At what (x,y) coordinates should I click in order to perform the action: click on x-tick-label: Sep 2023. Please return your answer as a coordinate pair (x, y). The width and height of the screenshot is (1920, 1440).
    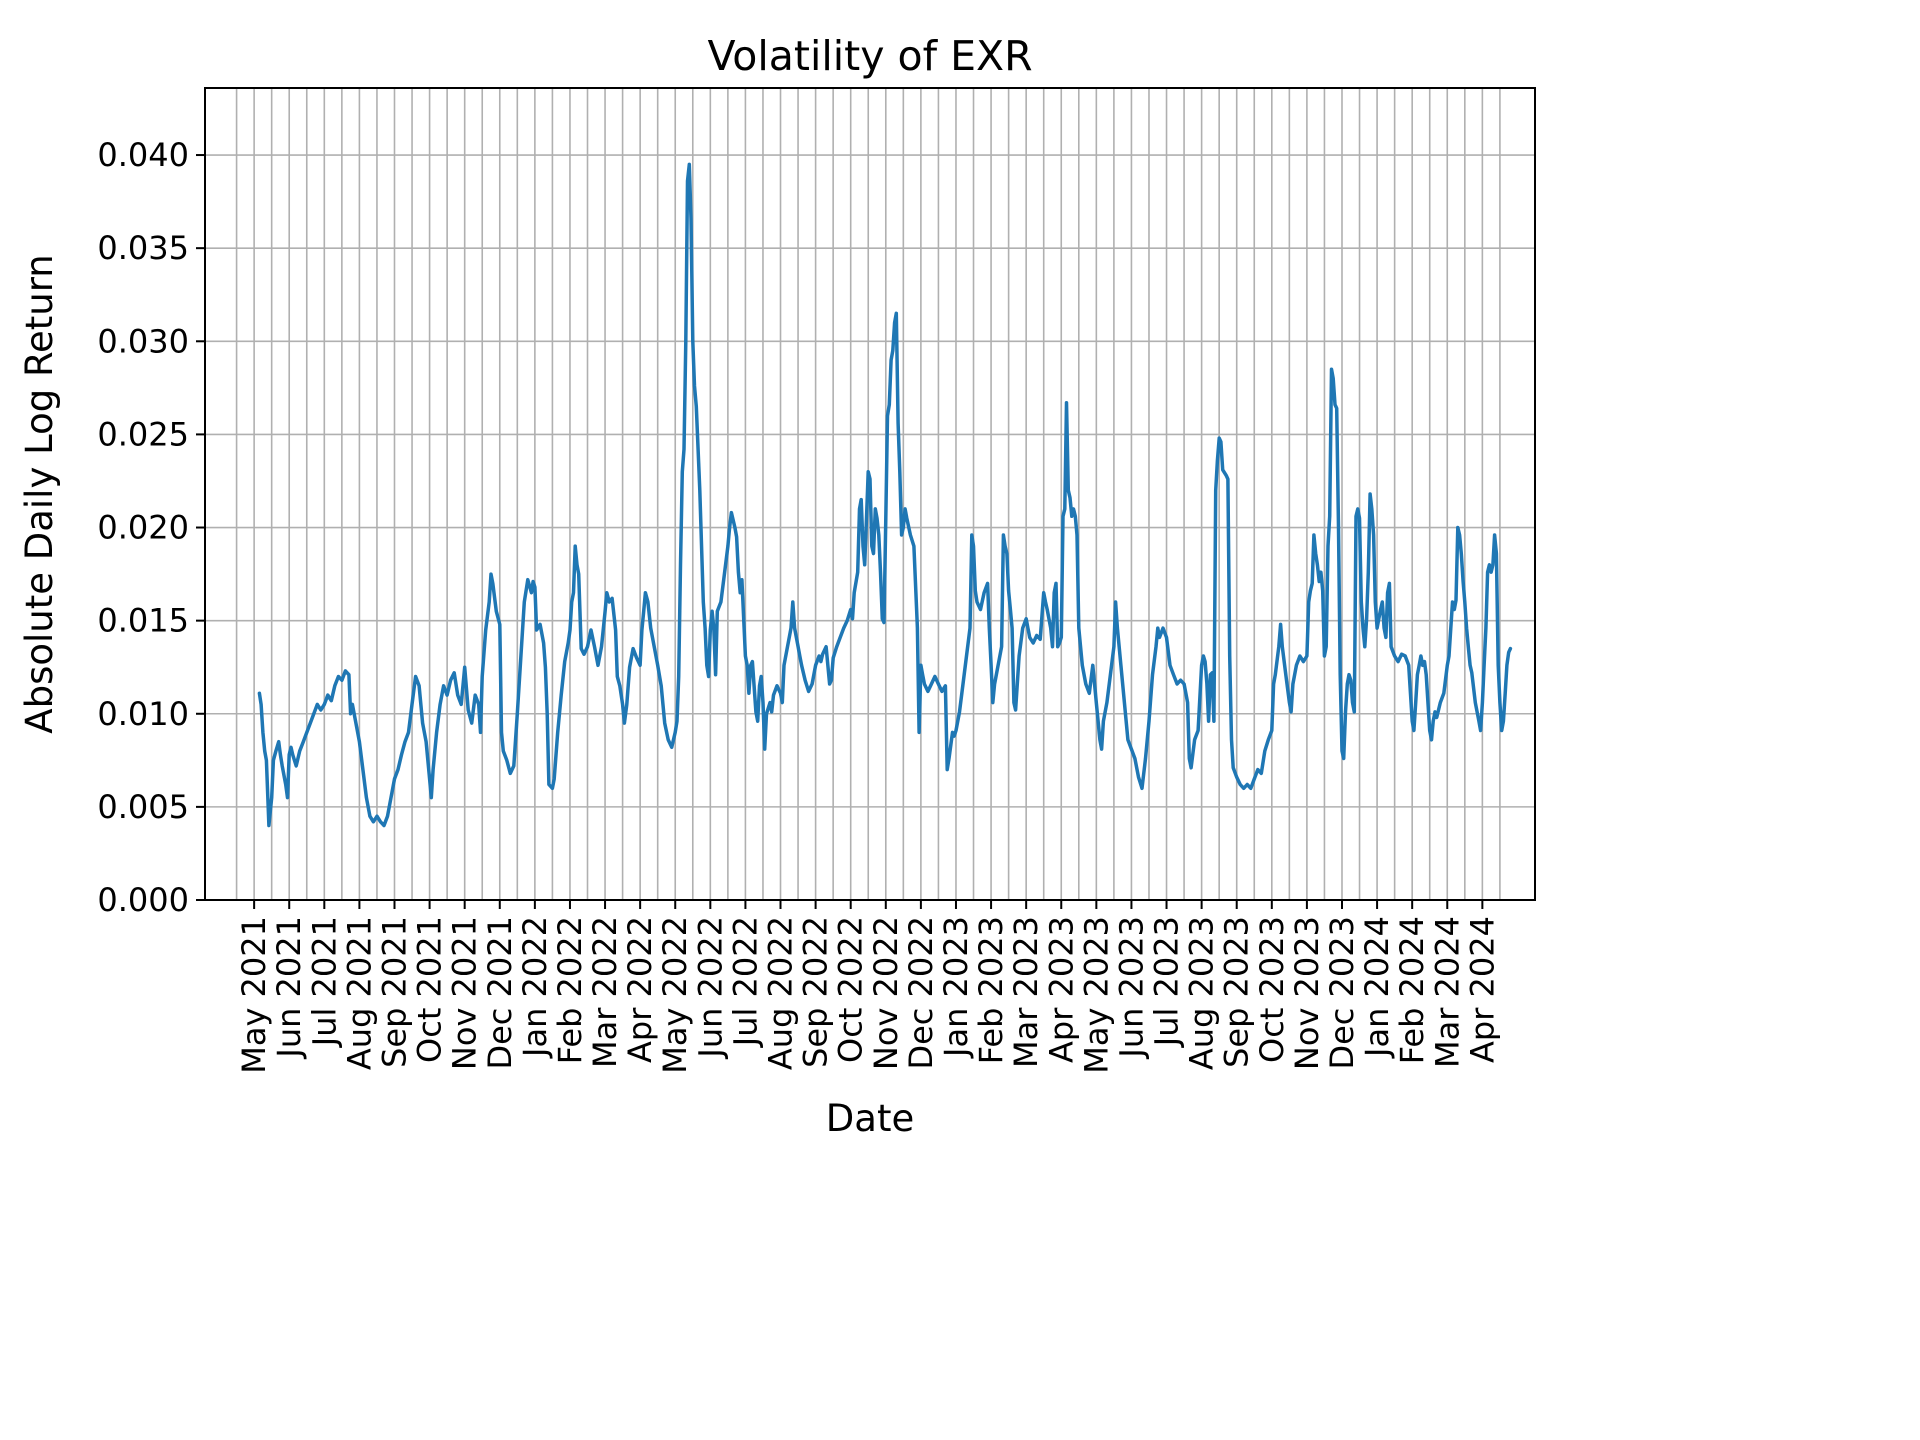
    Looking at the image, I should click on (1237, 992).